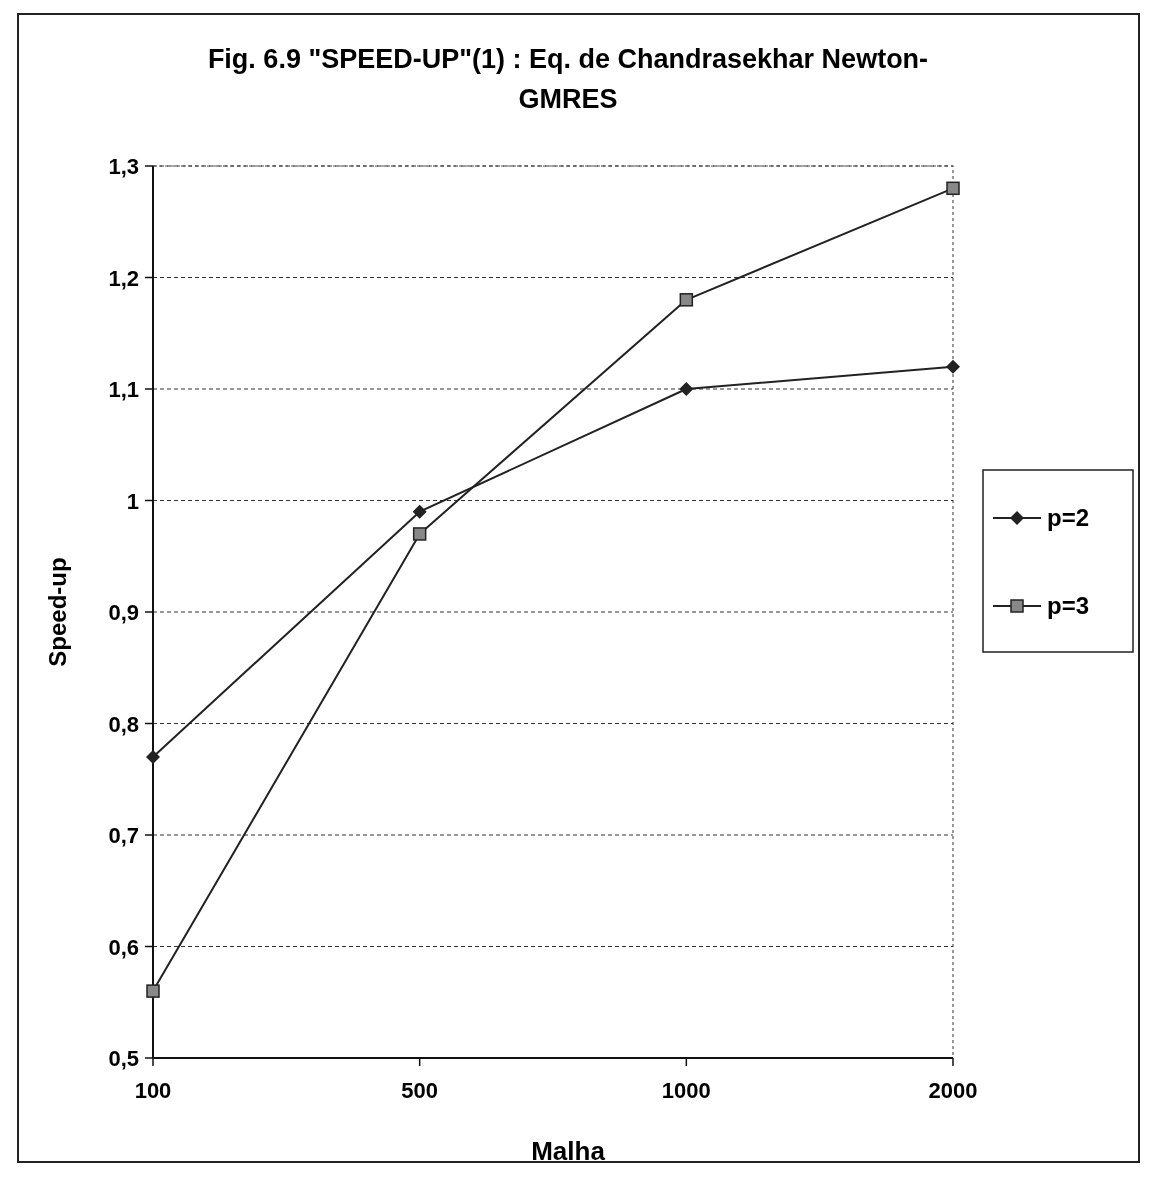  I want to click on y-tick-label: 0,8, so click(123, 724).